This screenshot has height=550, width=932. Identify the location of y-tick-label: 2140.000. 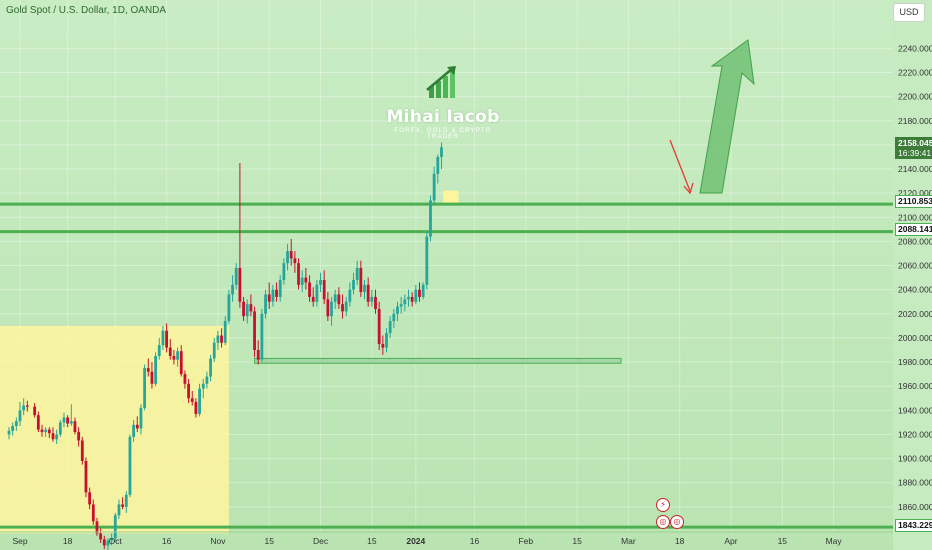
(915, 169).